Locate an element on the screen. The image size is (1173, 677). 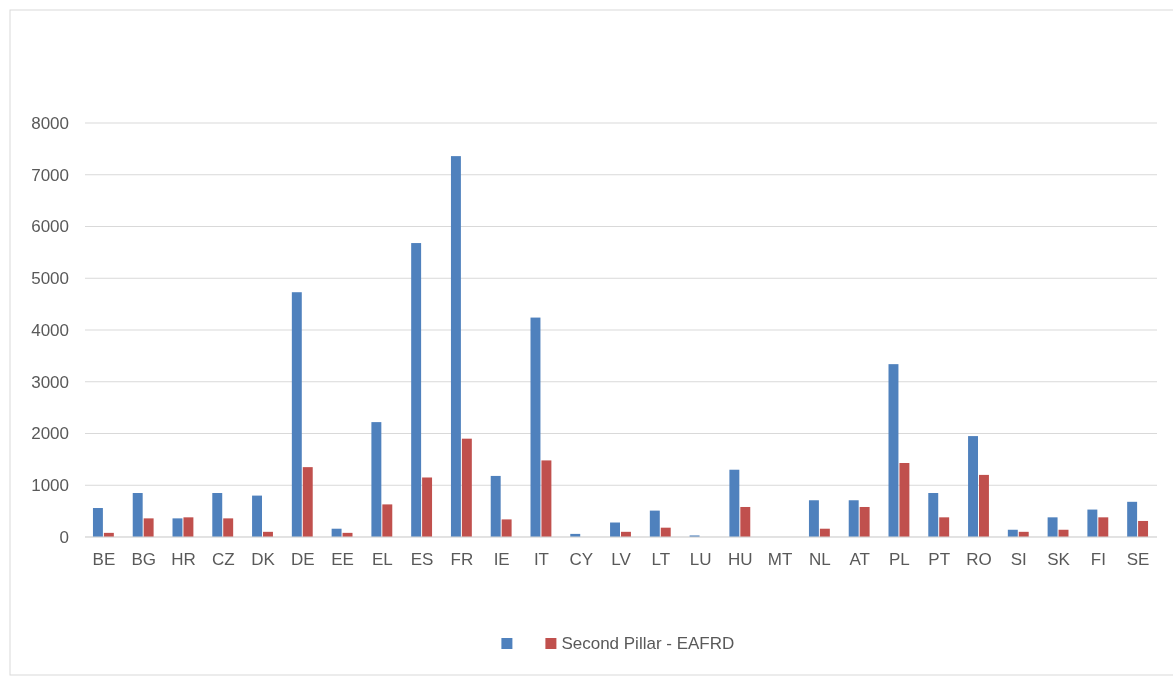
x-tick-label: PL is located at coordinates (899, 559).